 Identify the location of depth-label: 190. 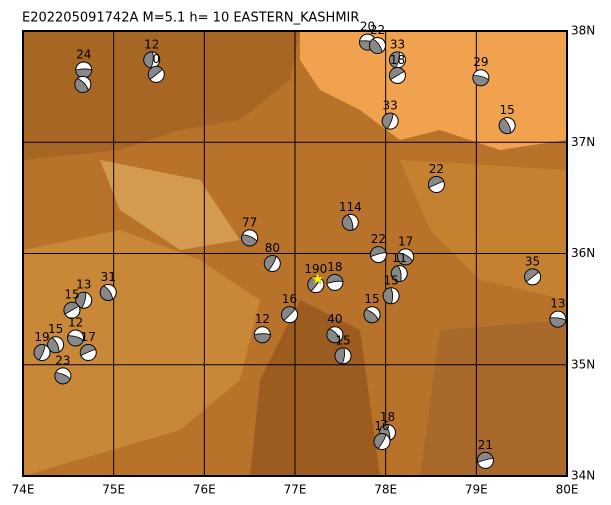
(315, 269).